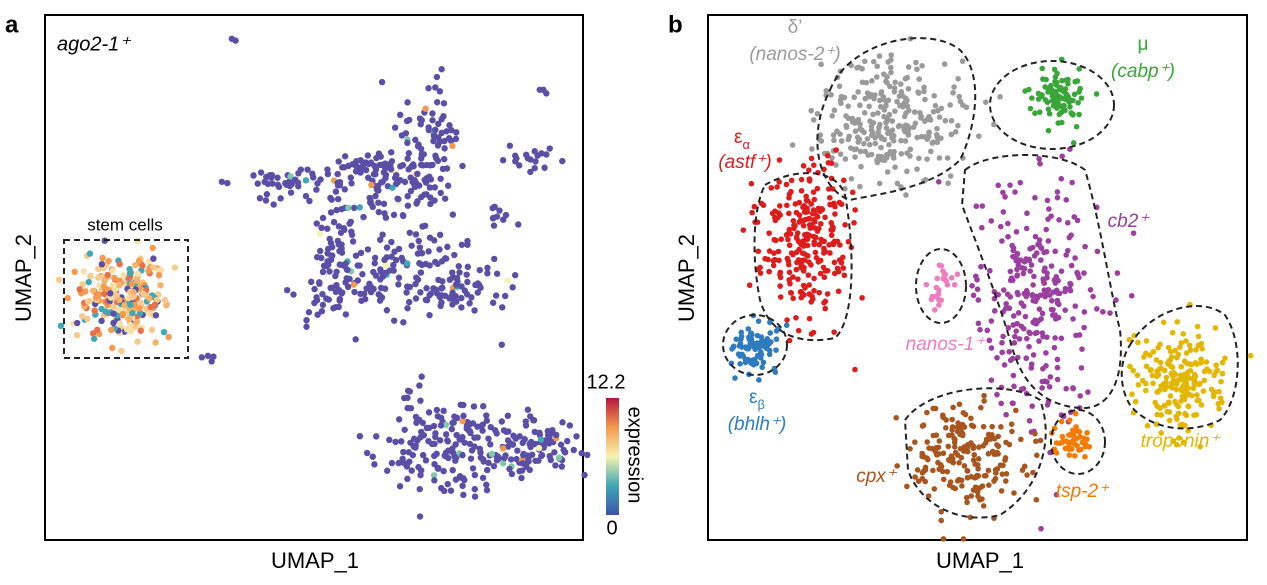  What do you see at coordinates (12, 24) in the screenshot?
I see `panel-label: a` at bounding box center [12, 24].